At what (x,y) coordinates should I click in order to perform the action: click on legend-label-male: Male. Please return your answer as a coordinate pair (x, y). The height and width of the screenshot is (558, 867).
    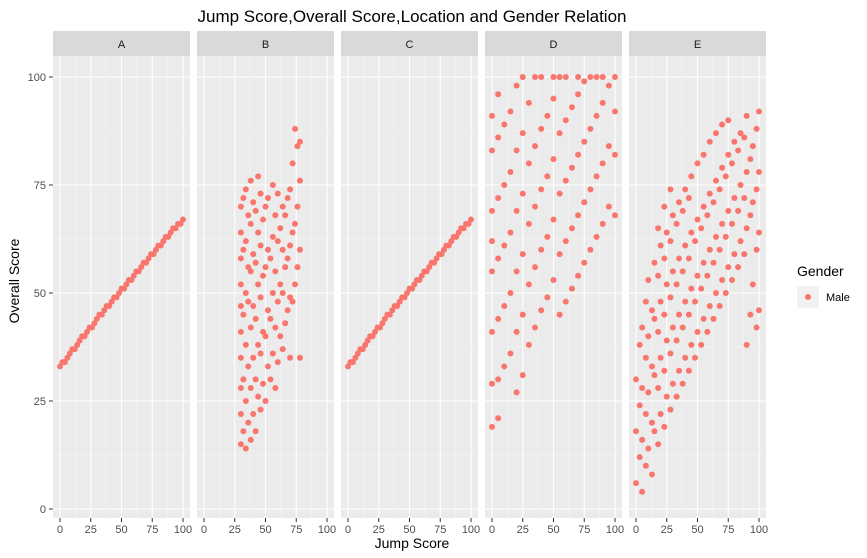
    Looking at the image, I should click on (838, 298).